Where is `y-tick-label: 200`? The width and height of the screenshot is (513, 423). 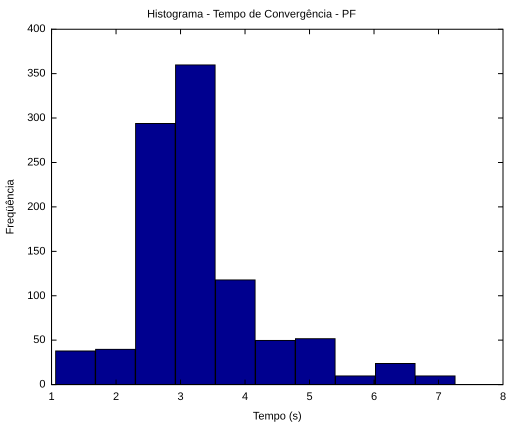
y-tick-label: 200 is located at coordinates (36, 206).